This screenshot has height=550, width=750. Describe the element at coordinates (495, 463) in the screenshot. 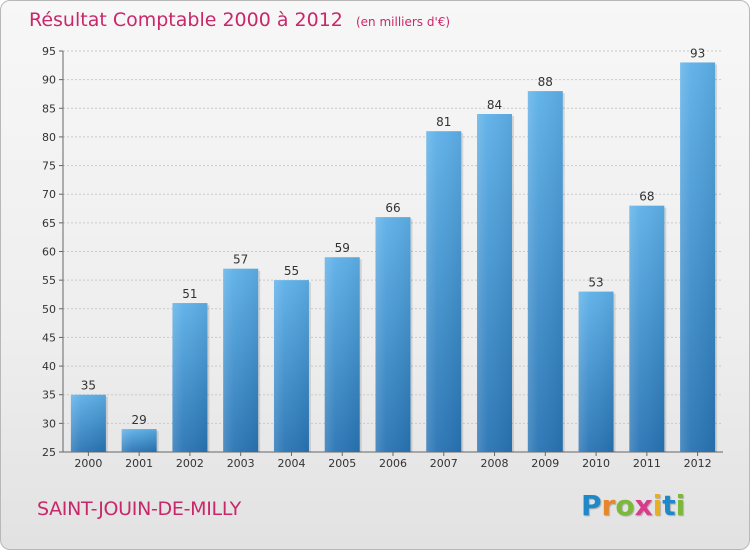

I see `x-tick-label: 2008` at that location.